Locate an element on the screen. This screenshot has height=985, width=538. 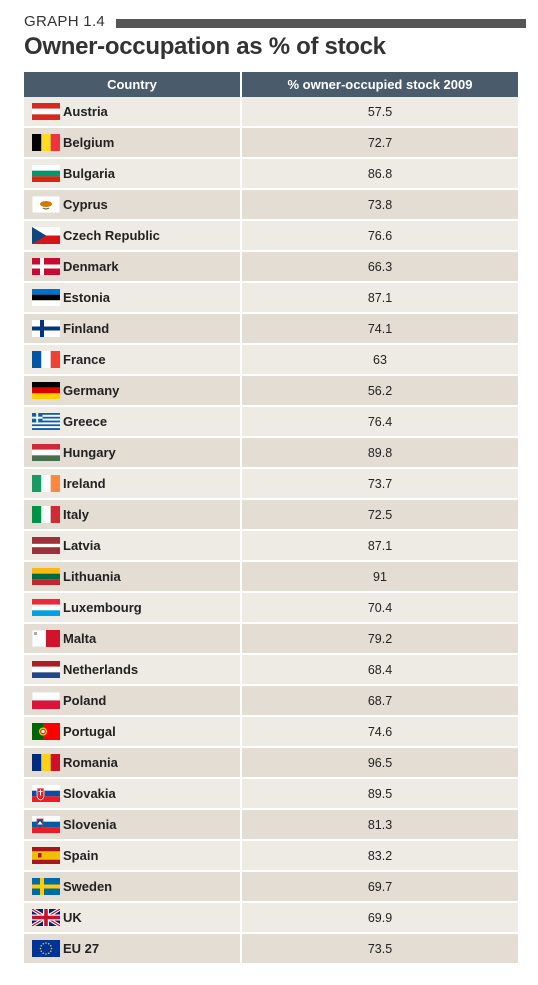
country-name: Bulgaria is located at coordinates (89, 173).